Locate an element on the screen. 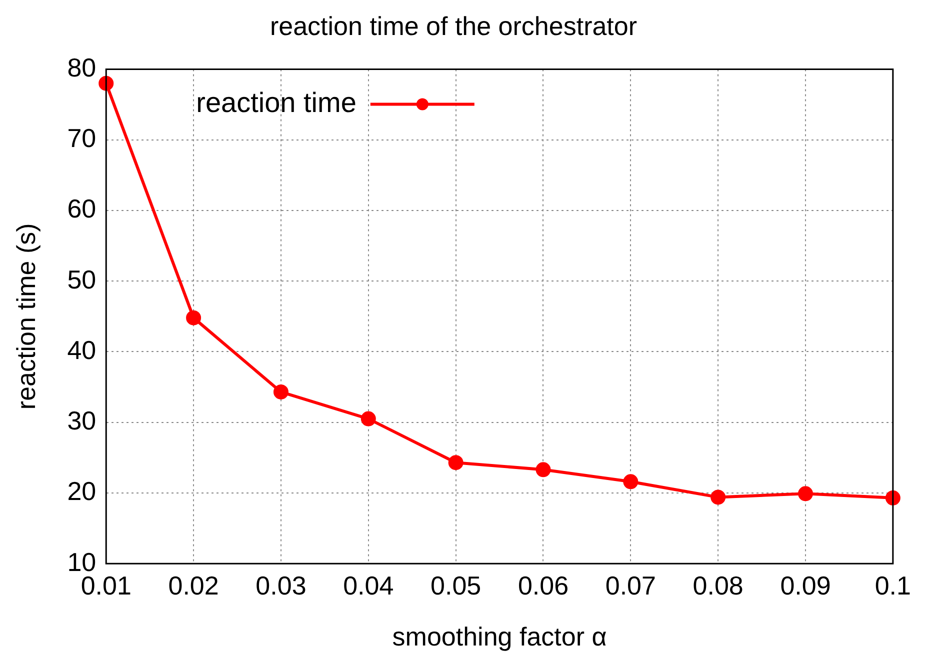 The image size is (927, 666). y-tick-label: 80 is located at coordinates (81, 67).